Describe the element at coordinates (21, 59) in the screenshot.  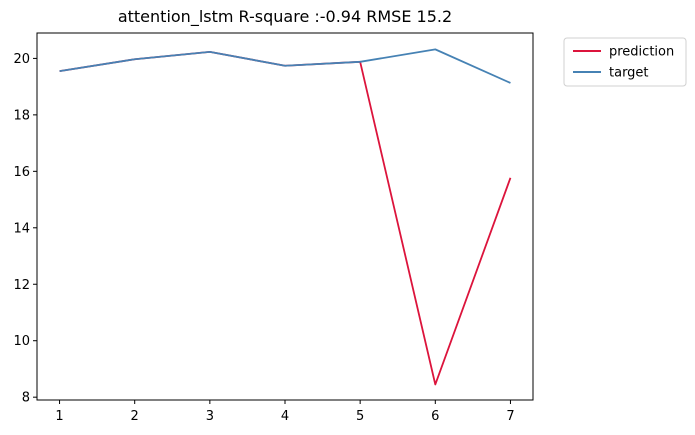
I see `y-tick-label: 20` at that location.